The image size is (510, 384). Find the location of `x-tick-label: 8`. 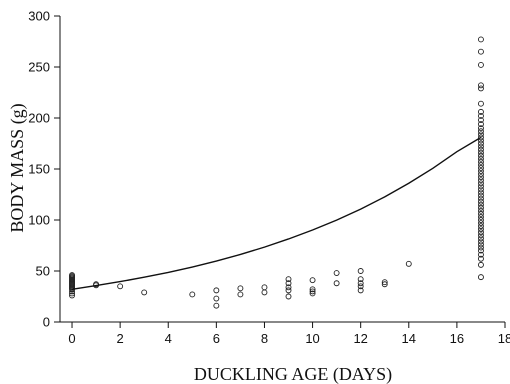

x-tick-label: 8 is located at coordinates (264, 338).